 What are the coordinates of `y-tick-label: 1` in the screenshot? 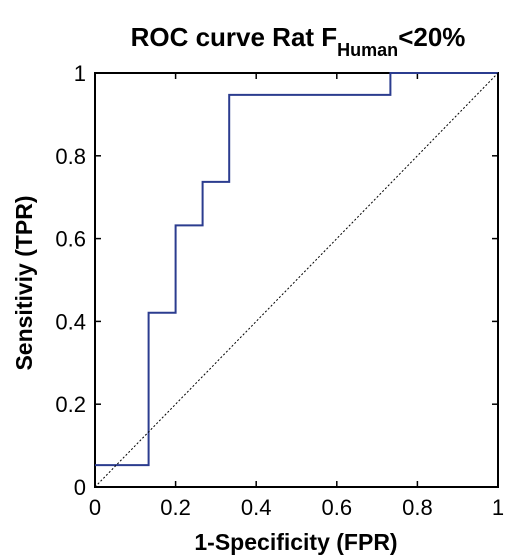 It's located at (80, 73).